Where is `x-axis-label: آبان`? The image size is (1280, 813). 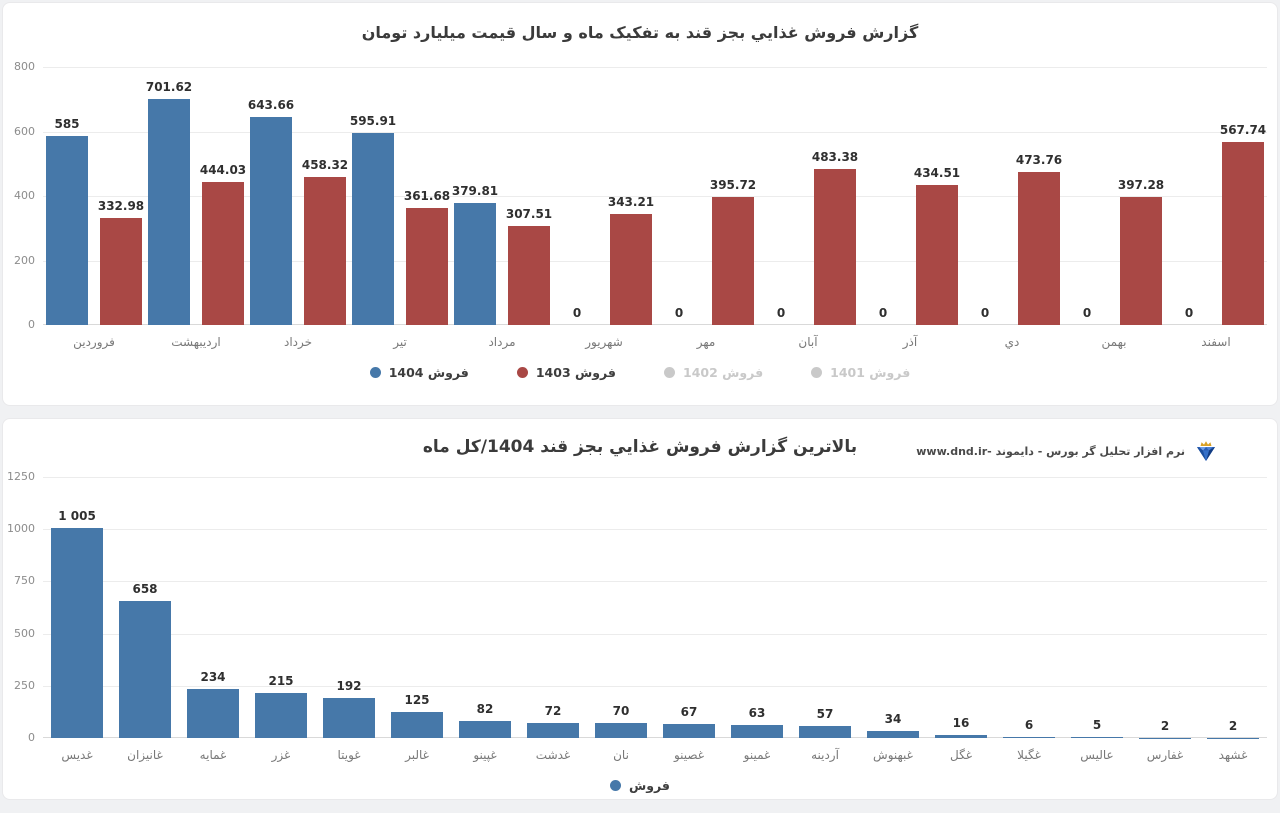 x-axis-label: آبان is located at coordinates (808, 342).